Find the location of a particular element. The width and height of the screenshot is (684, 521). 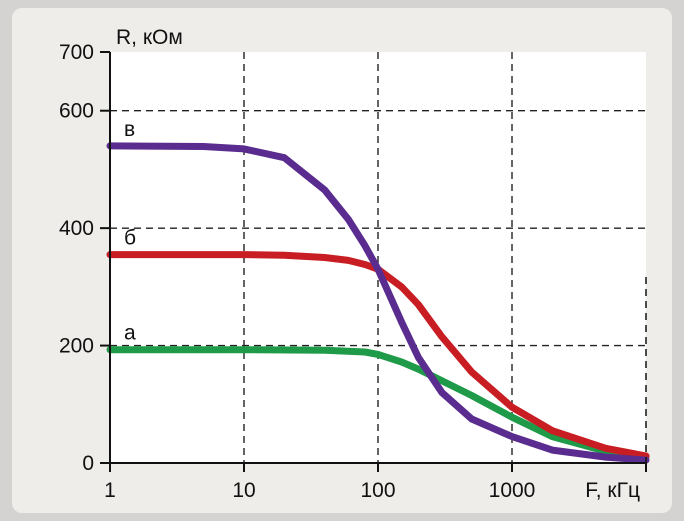

x-tick-label: 10 is located at coordinates (243, 490).